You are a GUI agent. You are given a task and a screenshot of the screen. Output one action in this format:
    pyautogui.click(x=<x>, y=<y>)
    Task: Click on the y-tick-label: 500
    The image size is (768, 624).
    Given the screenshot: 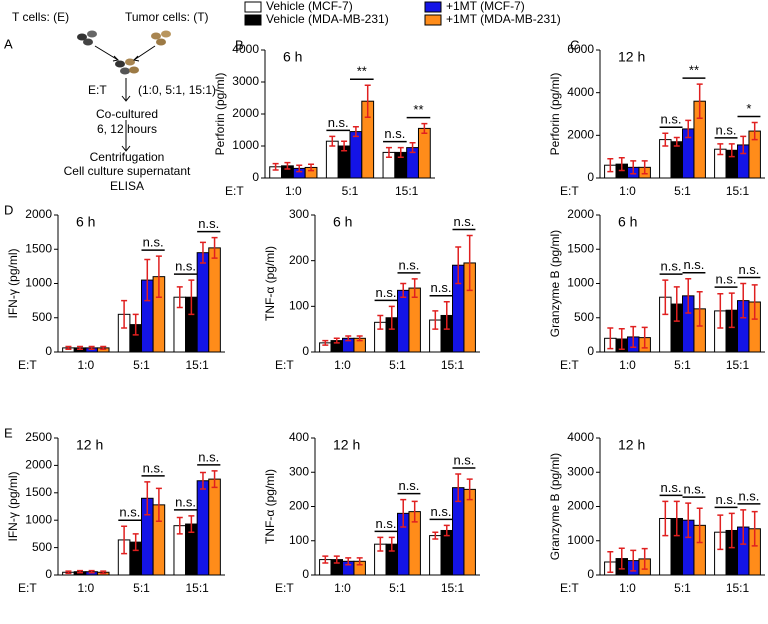 What is the action you would take?
    pyautogui.click(x=584, y=317)
    